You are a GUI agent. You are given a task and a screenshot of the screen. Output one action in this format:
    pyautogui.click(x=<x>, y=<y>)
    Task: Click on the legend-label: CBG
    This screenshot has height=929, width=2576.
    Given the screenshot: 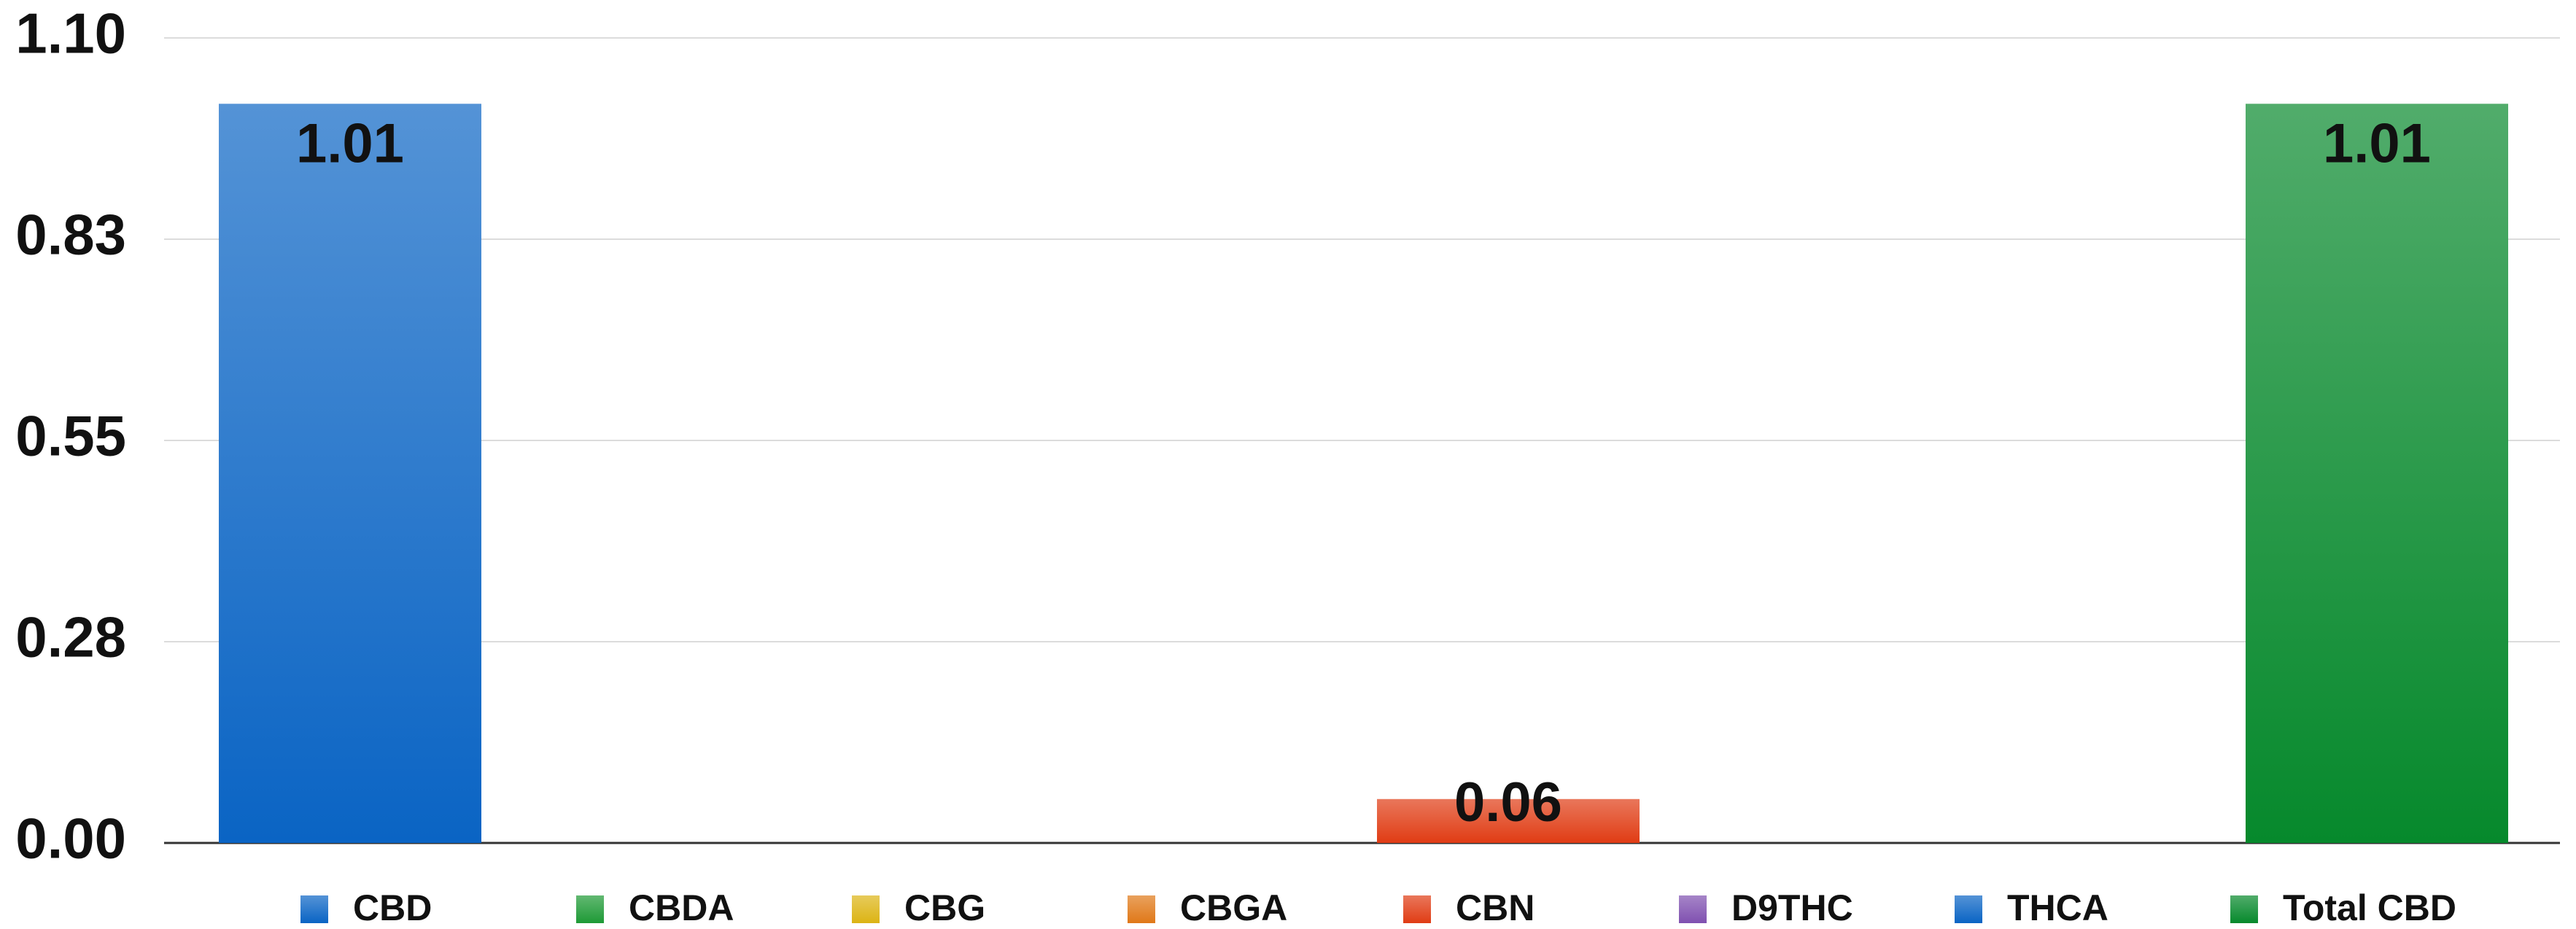 What is the action you would take?
    pyautogui.click(x=945, y=907)
    